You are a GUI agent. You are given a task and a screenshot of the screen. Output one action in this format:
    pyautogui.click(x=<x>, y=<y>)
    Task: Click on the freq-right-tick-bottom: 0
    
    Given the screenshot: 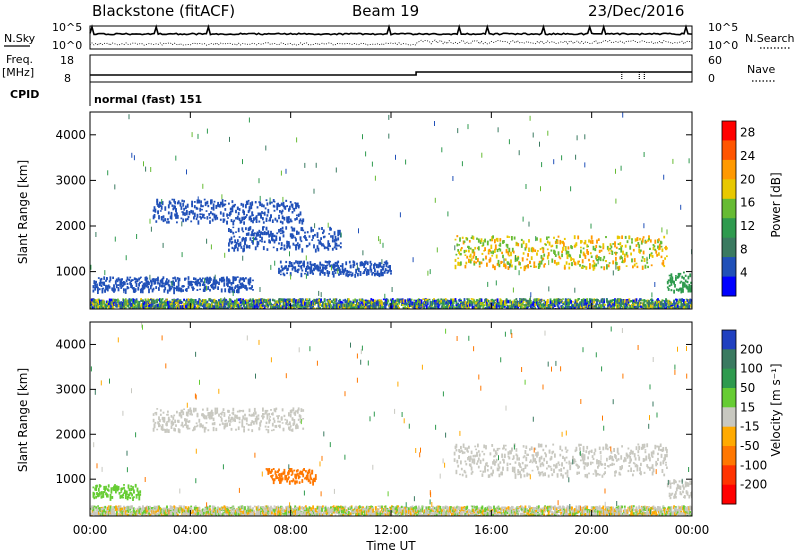 What is the action you would take?
    pyautogui.click(x=711, y=78)
    